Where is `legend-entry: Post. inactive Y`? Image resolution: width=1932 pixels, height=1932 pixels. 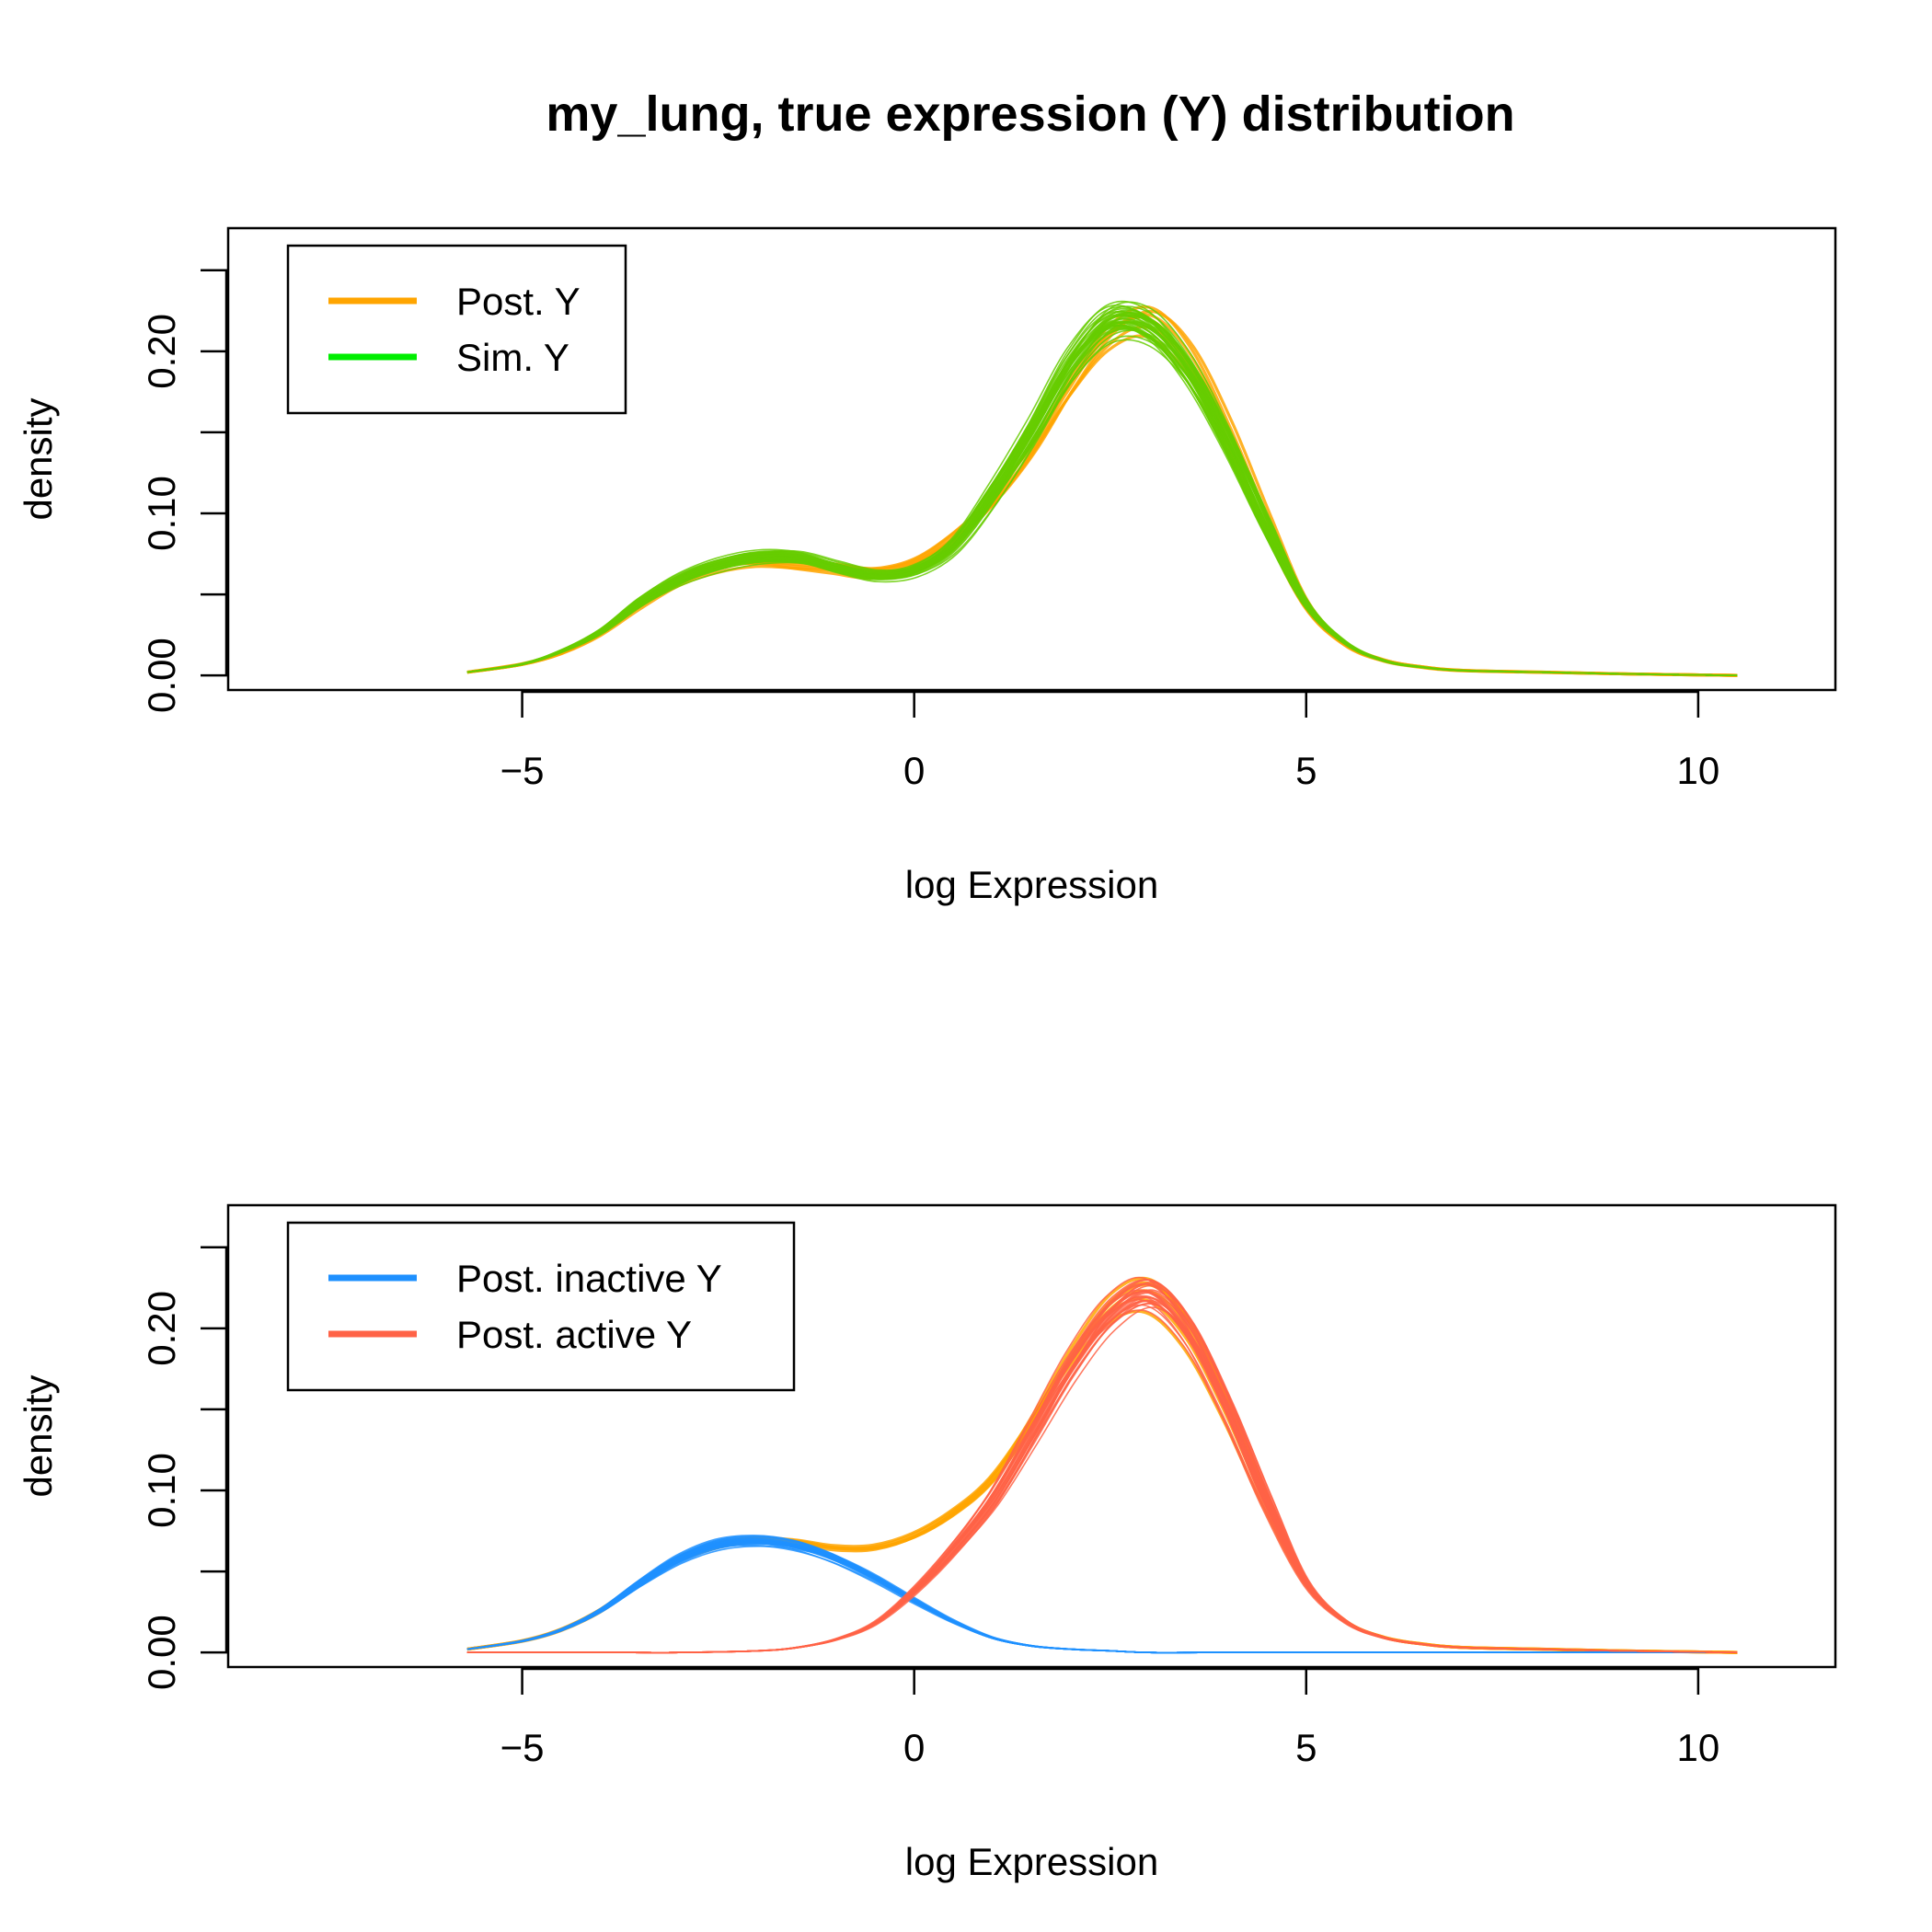 legend-entry: Post. inactive Y is located at coordinates (525, 1278).